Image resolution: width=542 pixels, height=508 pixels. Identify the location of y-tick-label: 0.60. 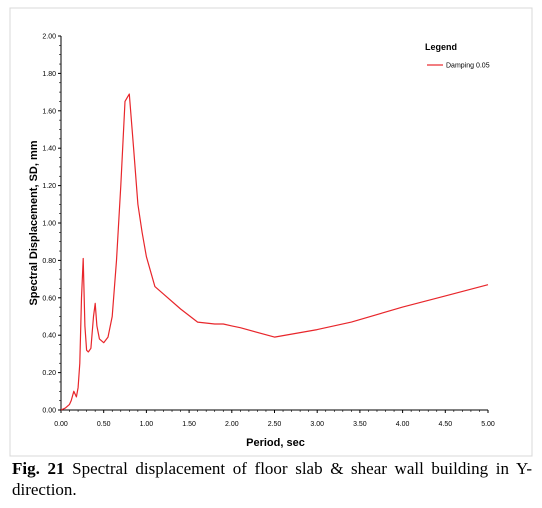
(49, 298).